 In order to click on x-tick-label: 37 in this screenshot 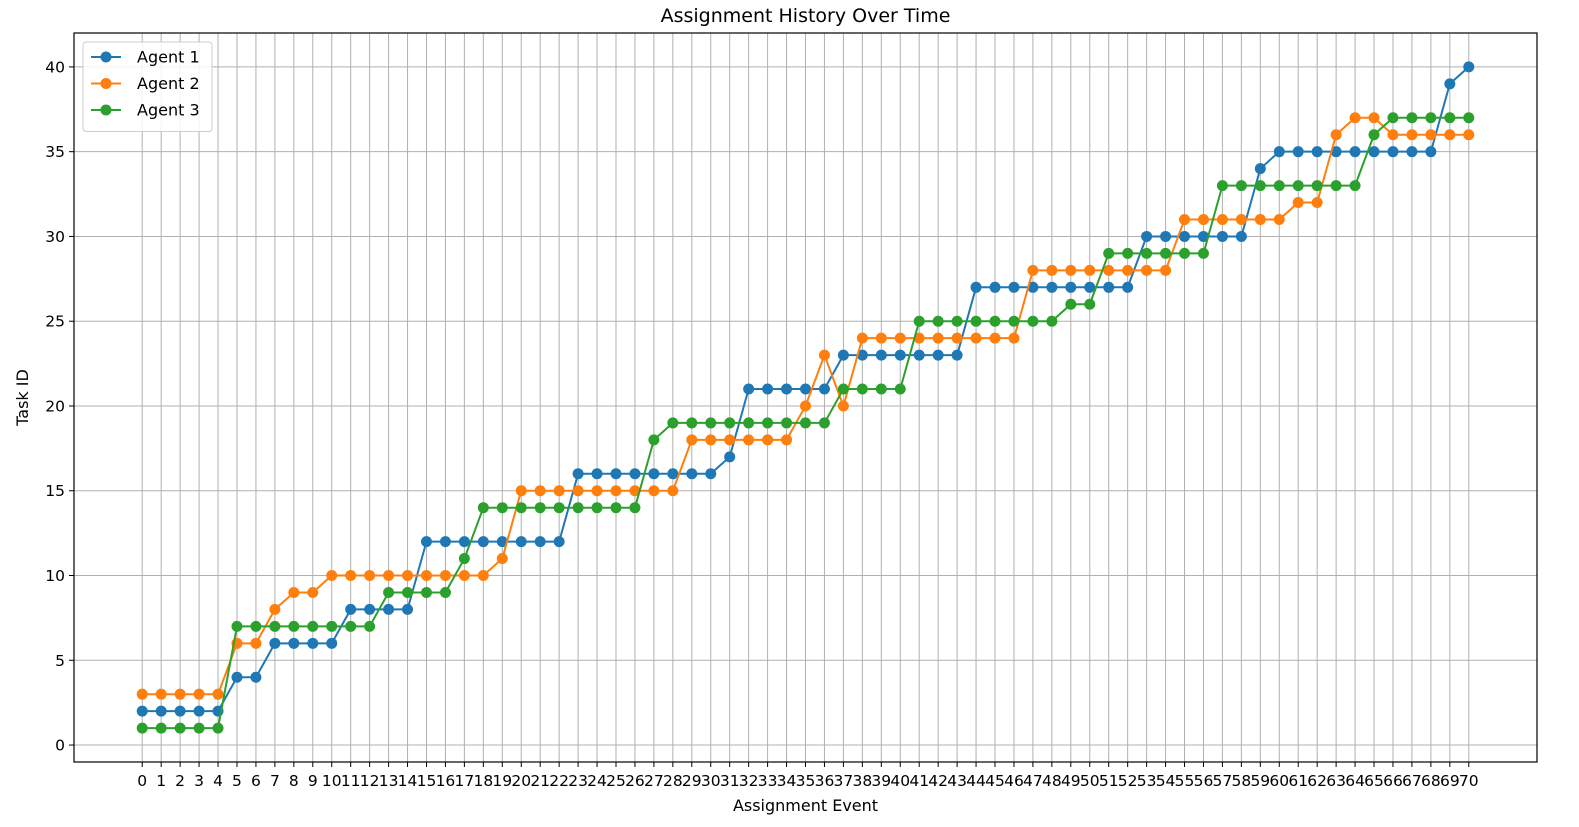, I will do `click(844, 781)`.